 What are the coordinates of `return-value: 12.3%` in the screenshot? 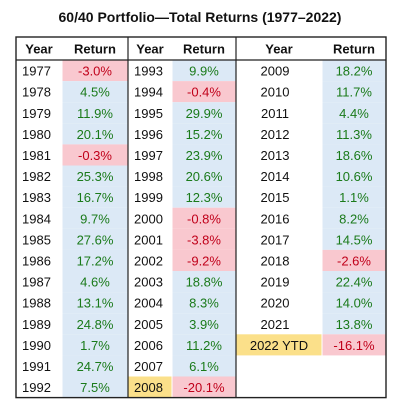 It's located at (204, 197).